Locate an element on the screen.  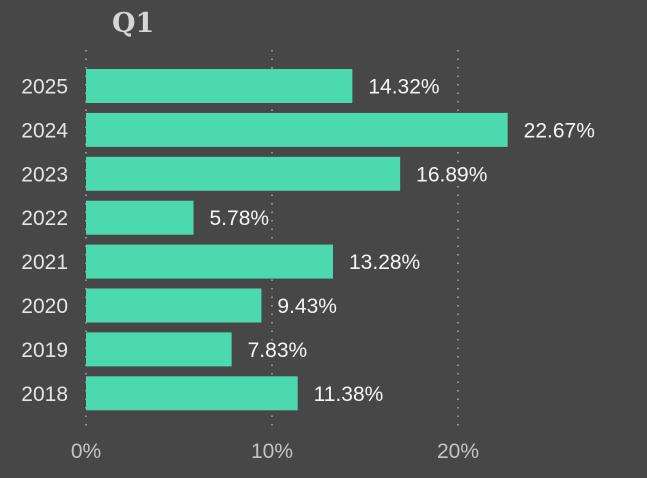
category-label: 2019 is located at coordinates (44, 350).